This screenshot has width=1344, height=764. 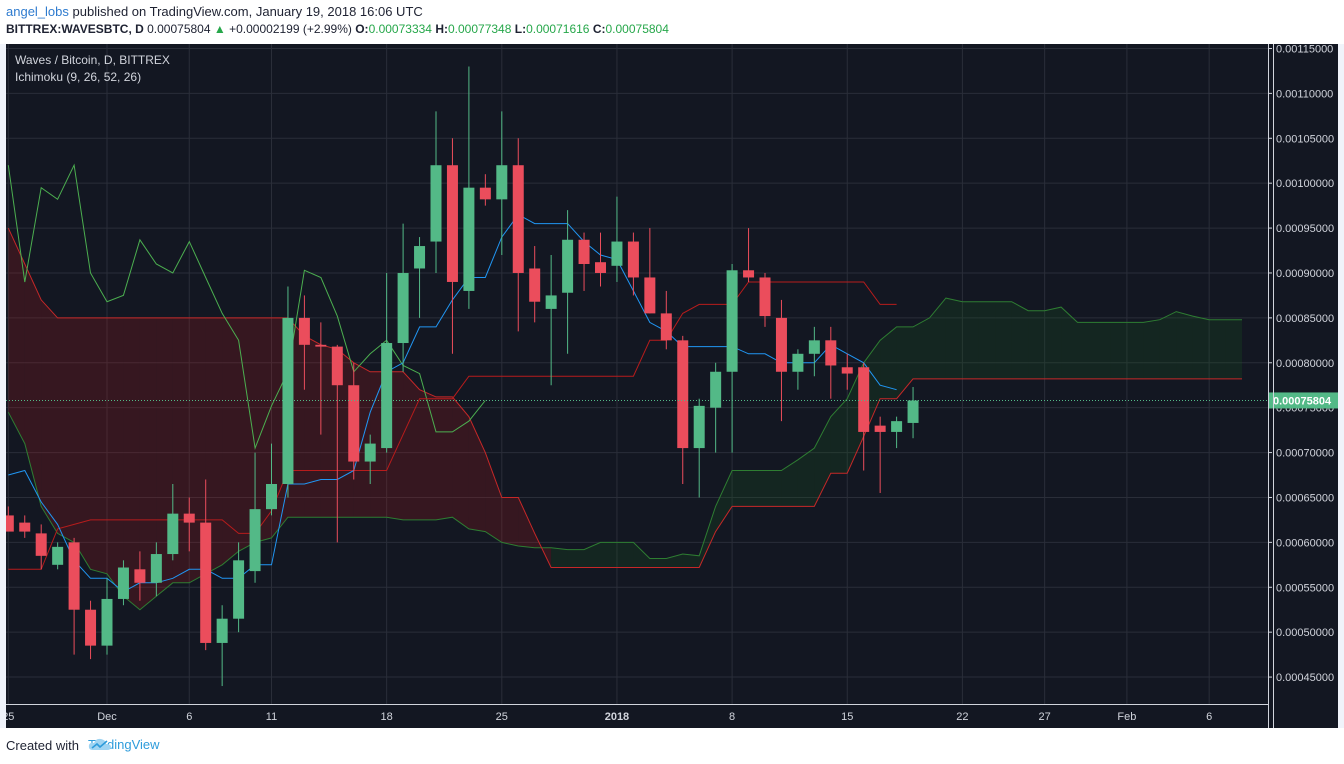 What do you see at coordinates (599, 29) in the screenshot?
I see `close-label: C:` at bounding box center [599, 29].